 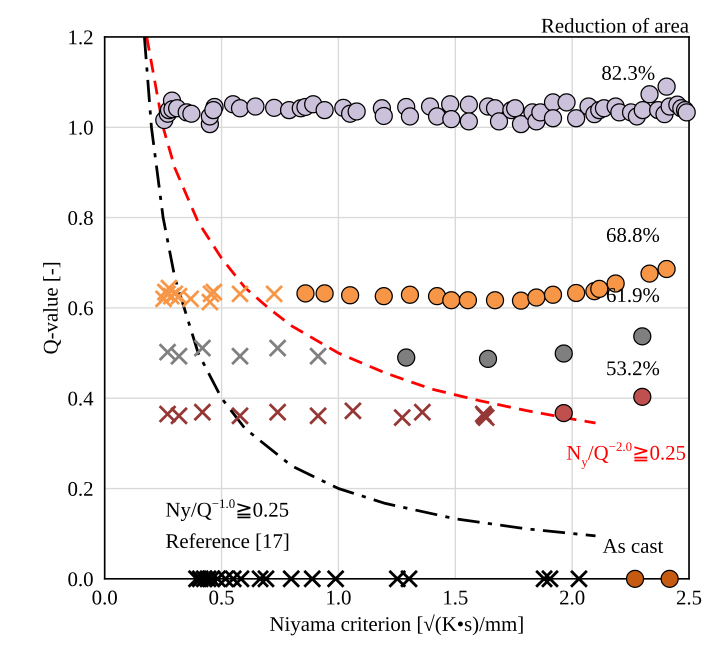 What do you see at coordinates (633, 295) in the screenshot?
I see `annotation: 61.9%` at bounding box center [633, 295].